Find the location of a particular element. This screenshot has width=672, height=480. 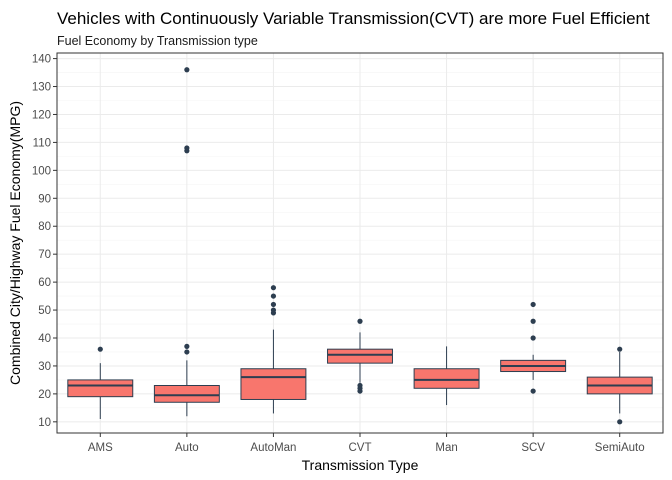

x-tick-label: AMS is located at coordinates (100, 448).